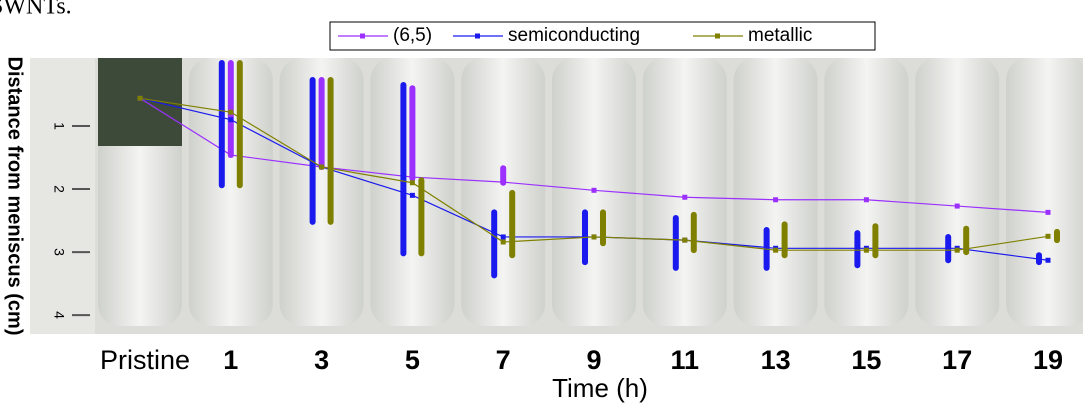  What do you see at coordinates (140, 102) in the screenshot?
I see `sample-band` at bounding box center [140, 102].